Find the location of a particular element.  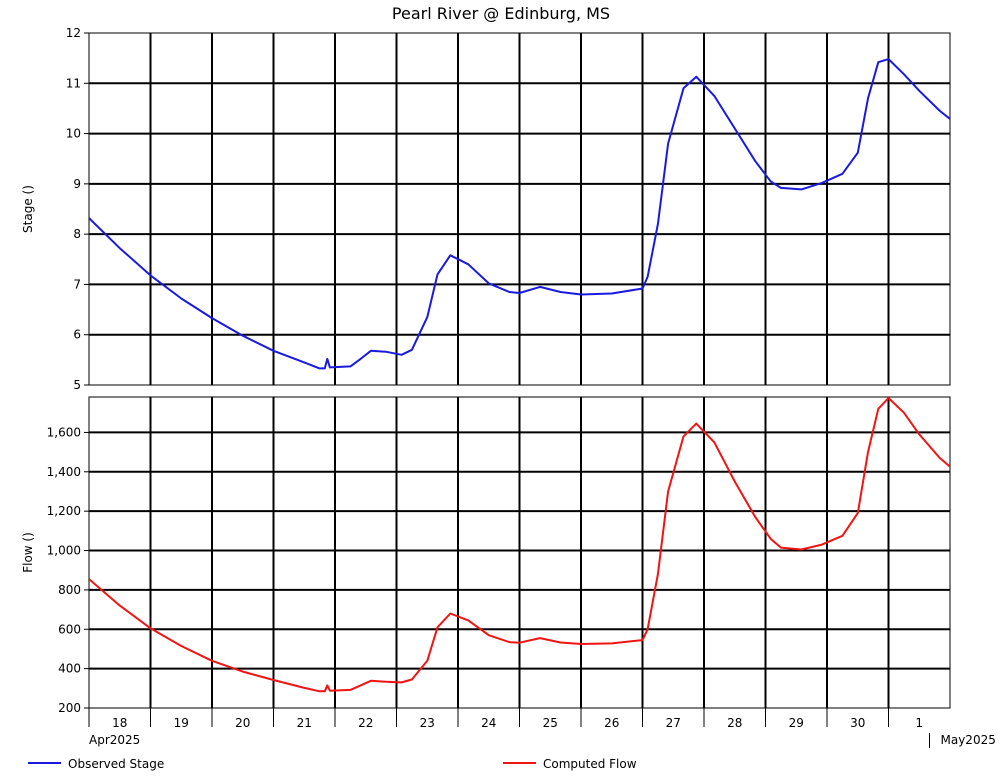

x-month-label: Apr2025 is located at coordinates (114, 740).